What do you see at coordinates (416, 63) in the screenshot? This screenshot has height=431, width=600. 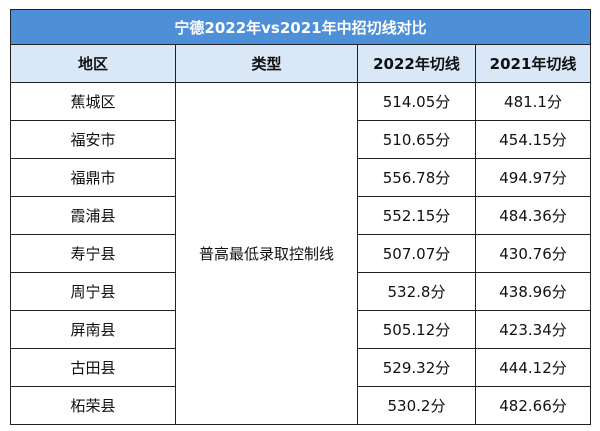 I see `header-cell: 2022年切线` at bounding box center [416, 63].